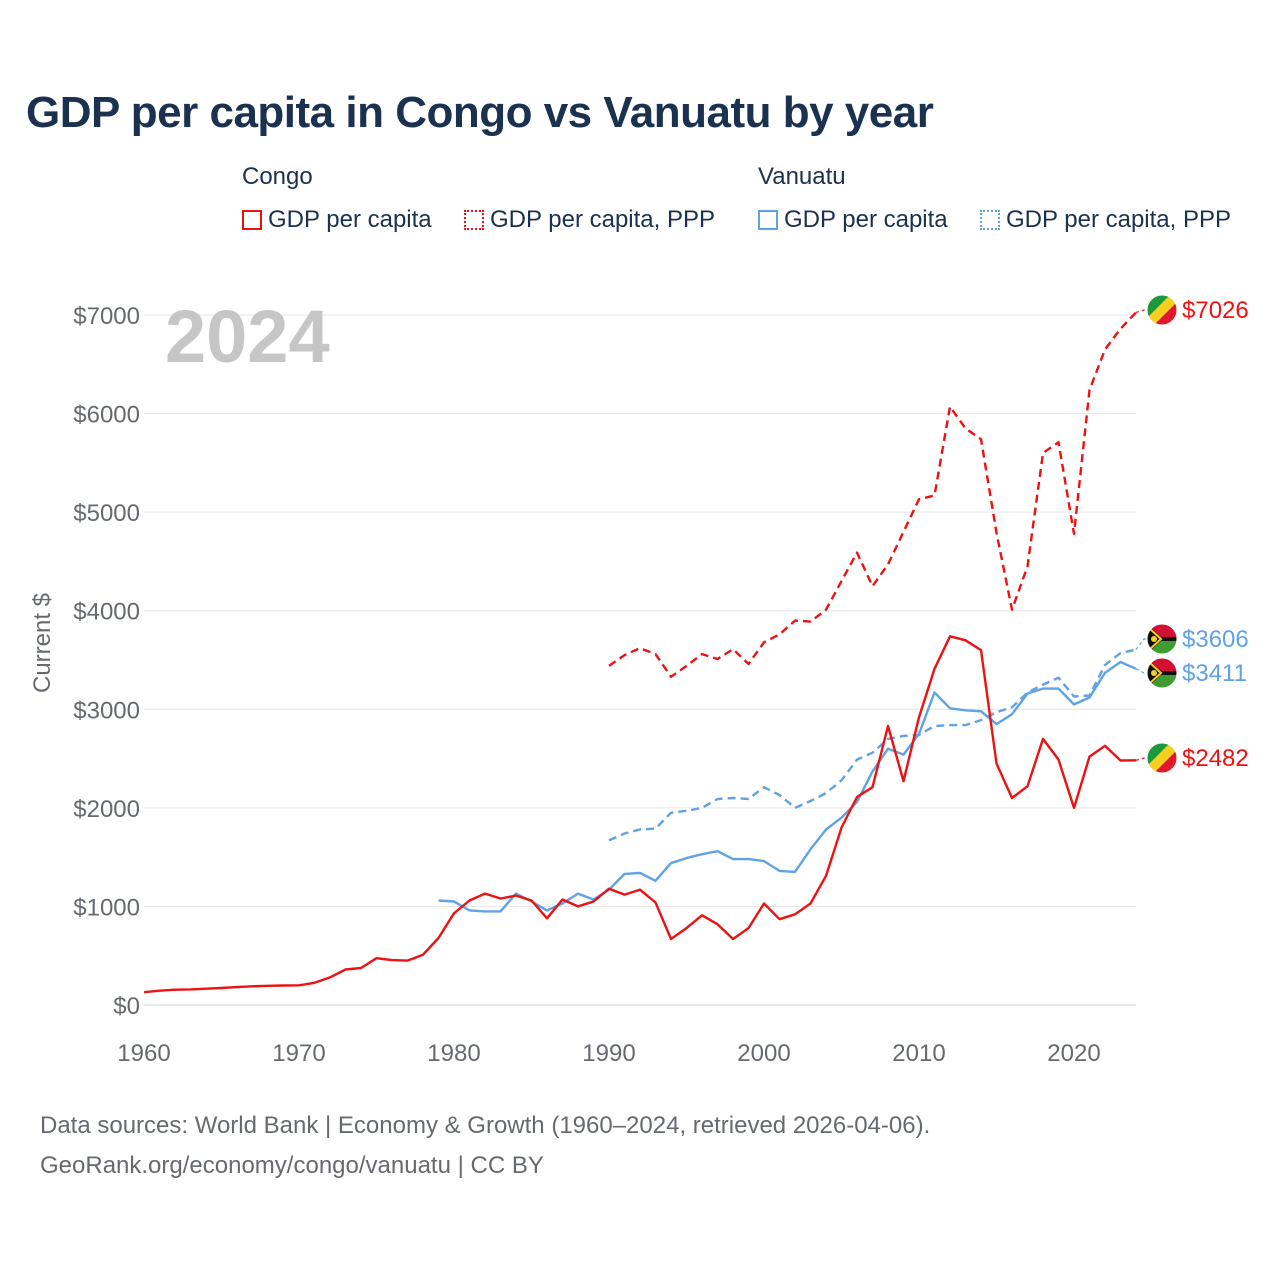 This screenshot has width=1280, height=1280. I want to click on x-tick-label: 1980, so click(453, 1053).